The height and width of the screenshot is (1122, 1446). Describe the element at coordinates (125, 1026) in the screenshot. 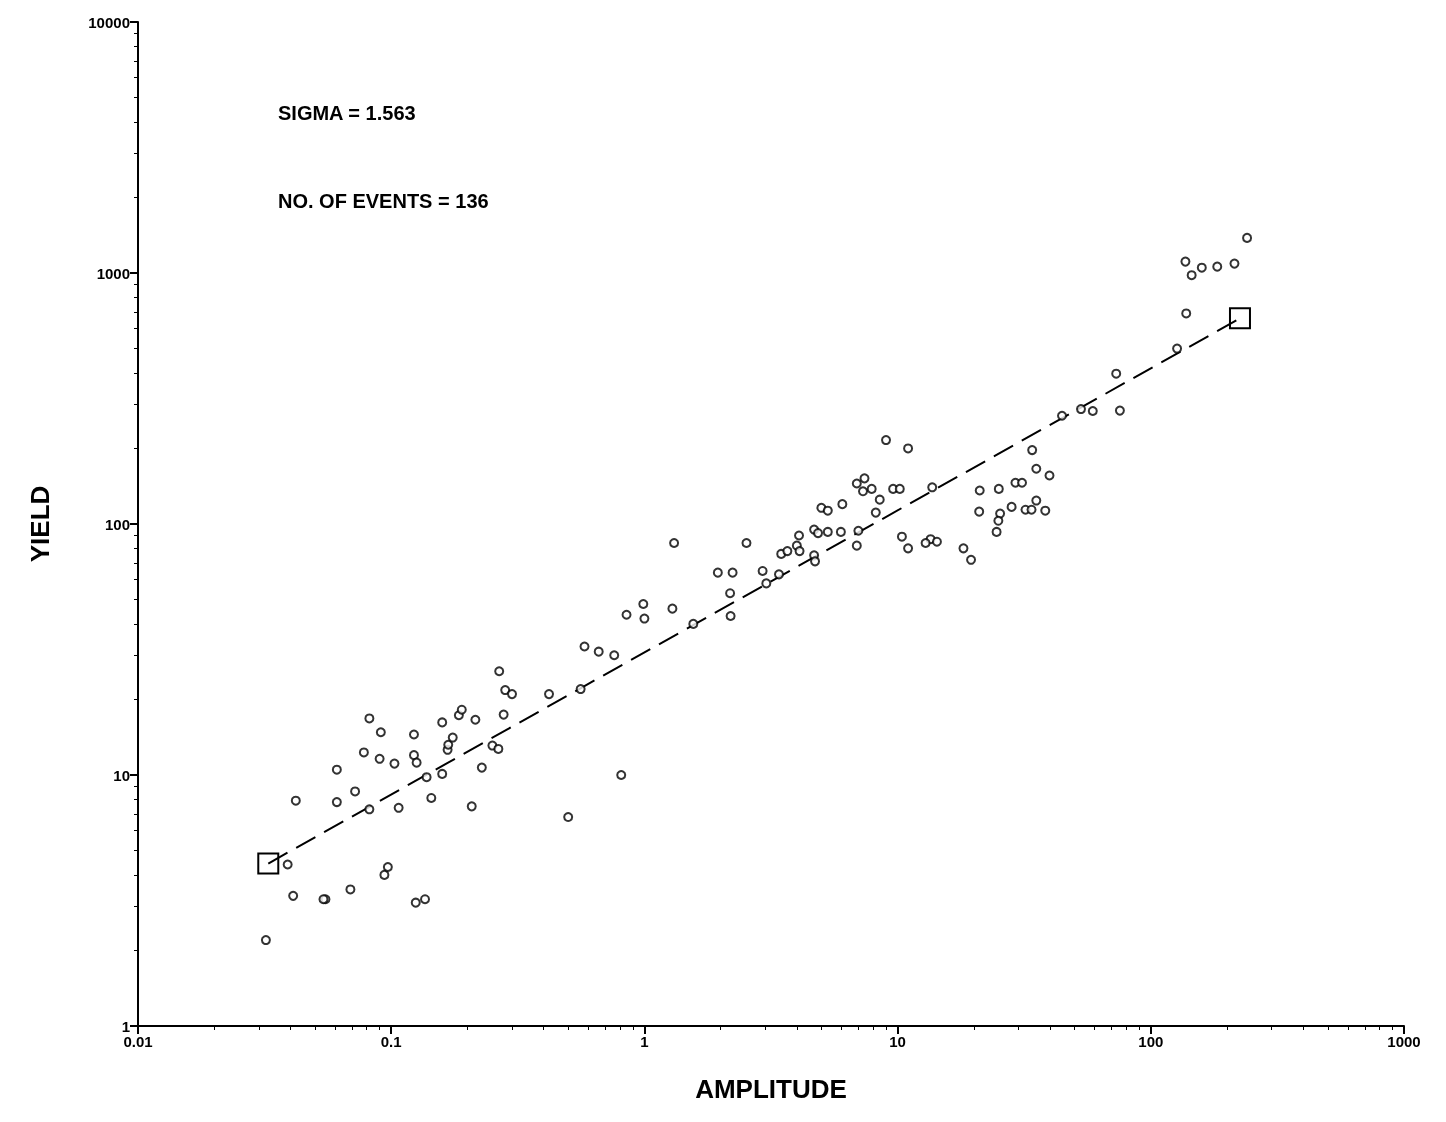

I see `y-tick-label: 1` at that location.